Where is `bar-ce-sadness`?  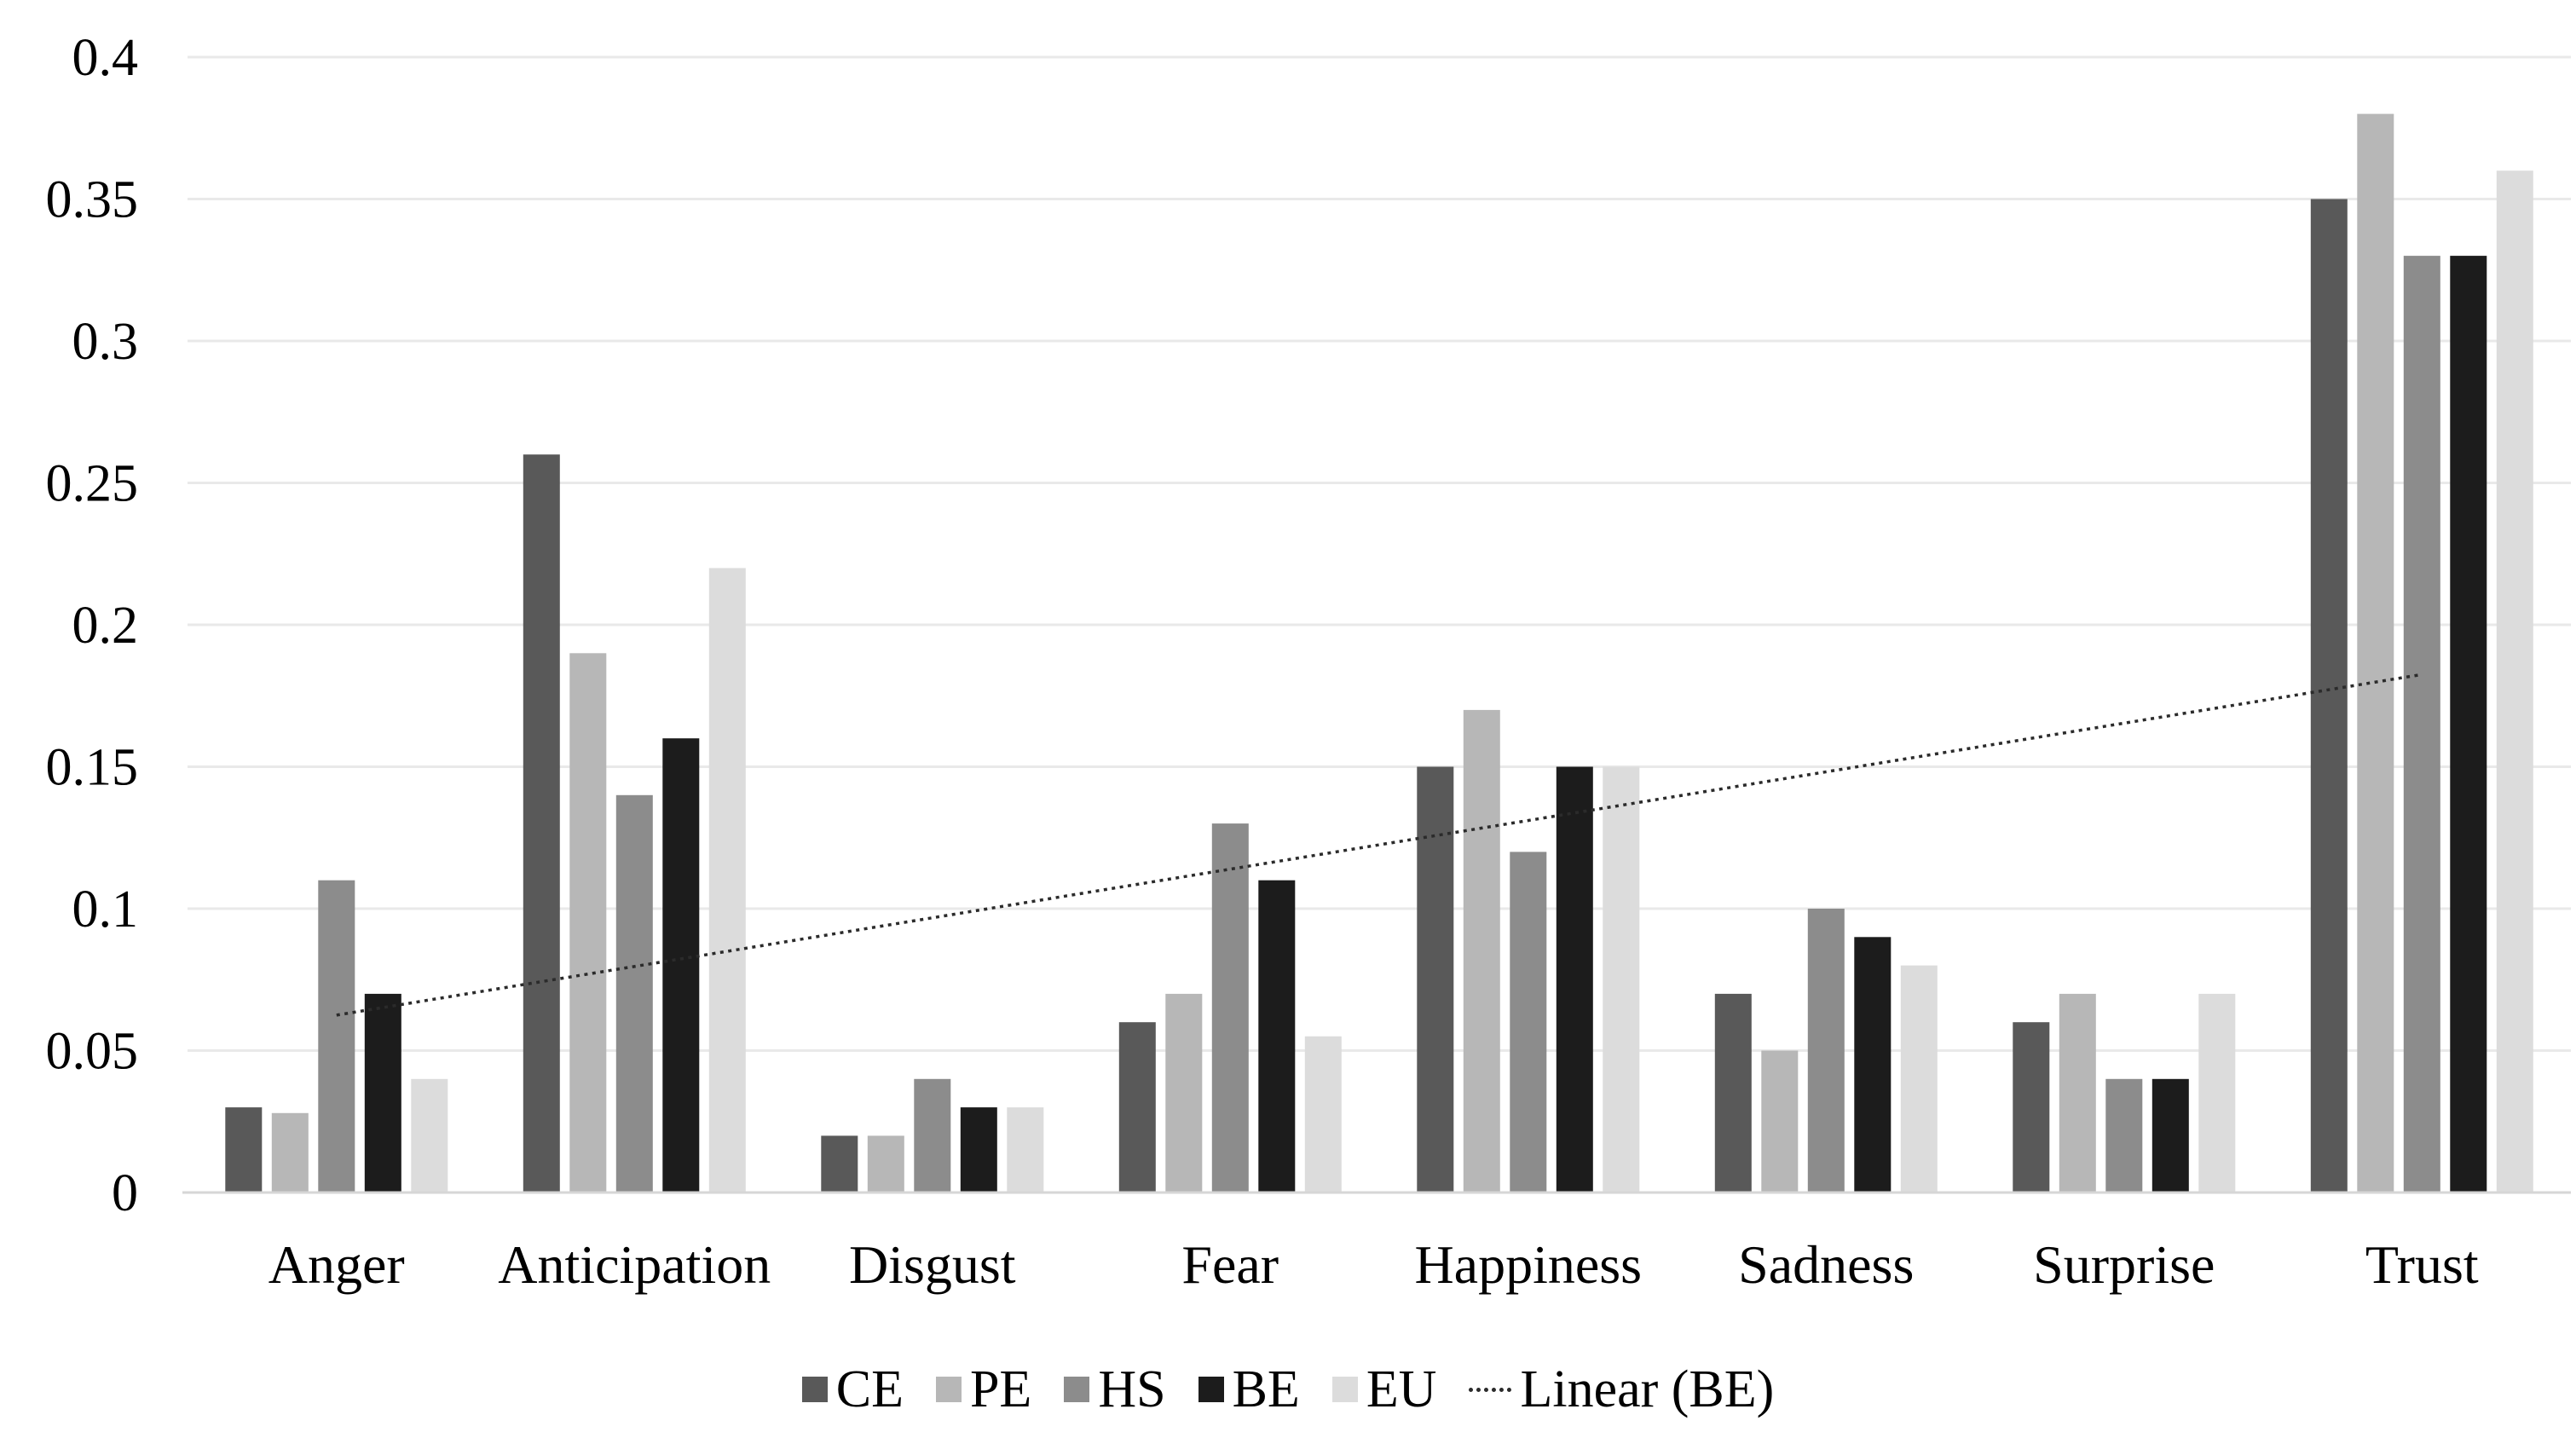
bar-ce-sadness is located at coordinates (1733, 1093).